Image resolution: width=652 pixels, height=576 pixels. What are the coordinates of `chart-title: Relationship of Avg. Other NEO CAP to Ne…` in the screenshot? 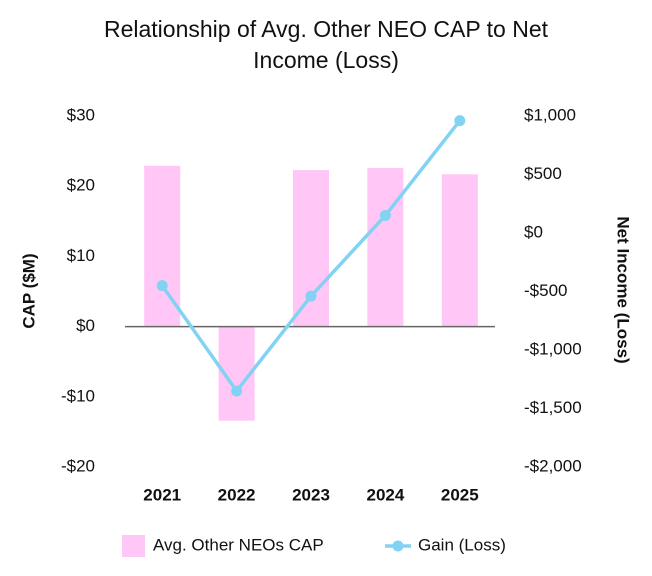 It's located at (326, 44).